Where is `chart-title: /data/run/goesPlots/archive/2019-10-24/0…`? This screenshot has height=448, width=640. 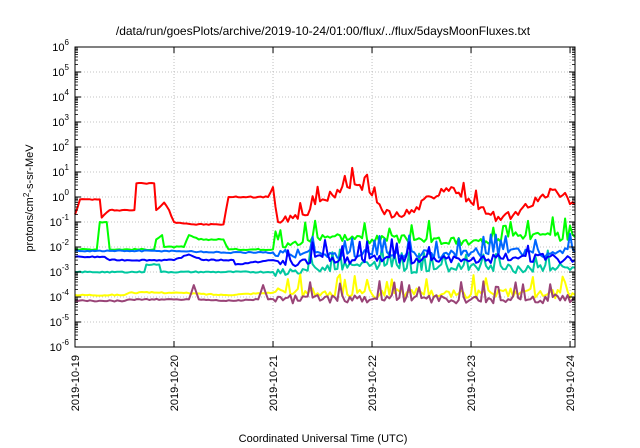
chart-title: /data/run/goesPlots/archive/2019-10-24/0… is located at coordinates (323, 31).